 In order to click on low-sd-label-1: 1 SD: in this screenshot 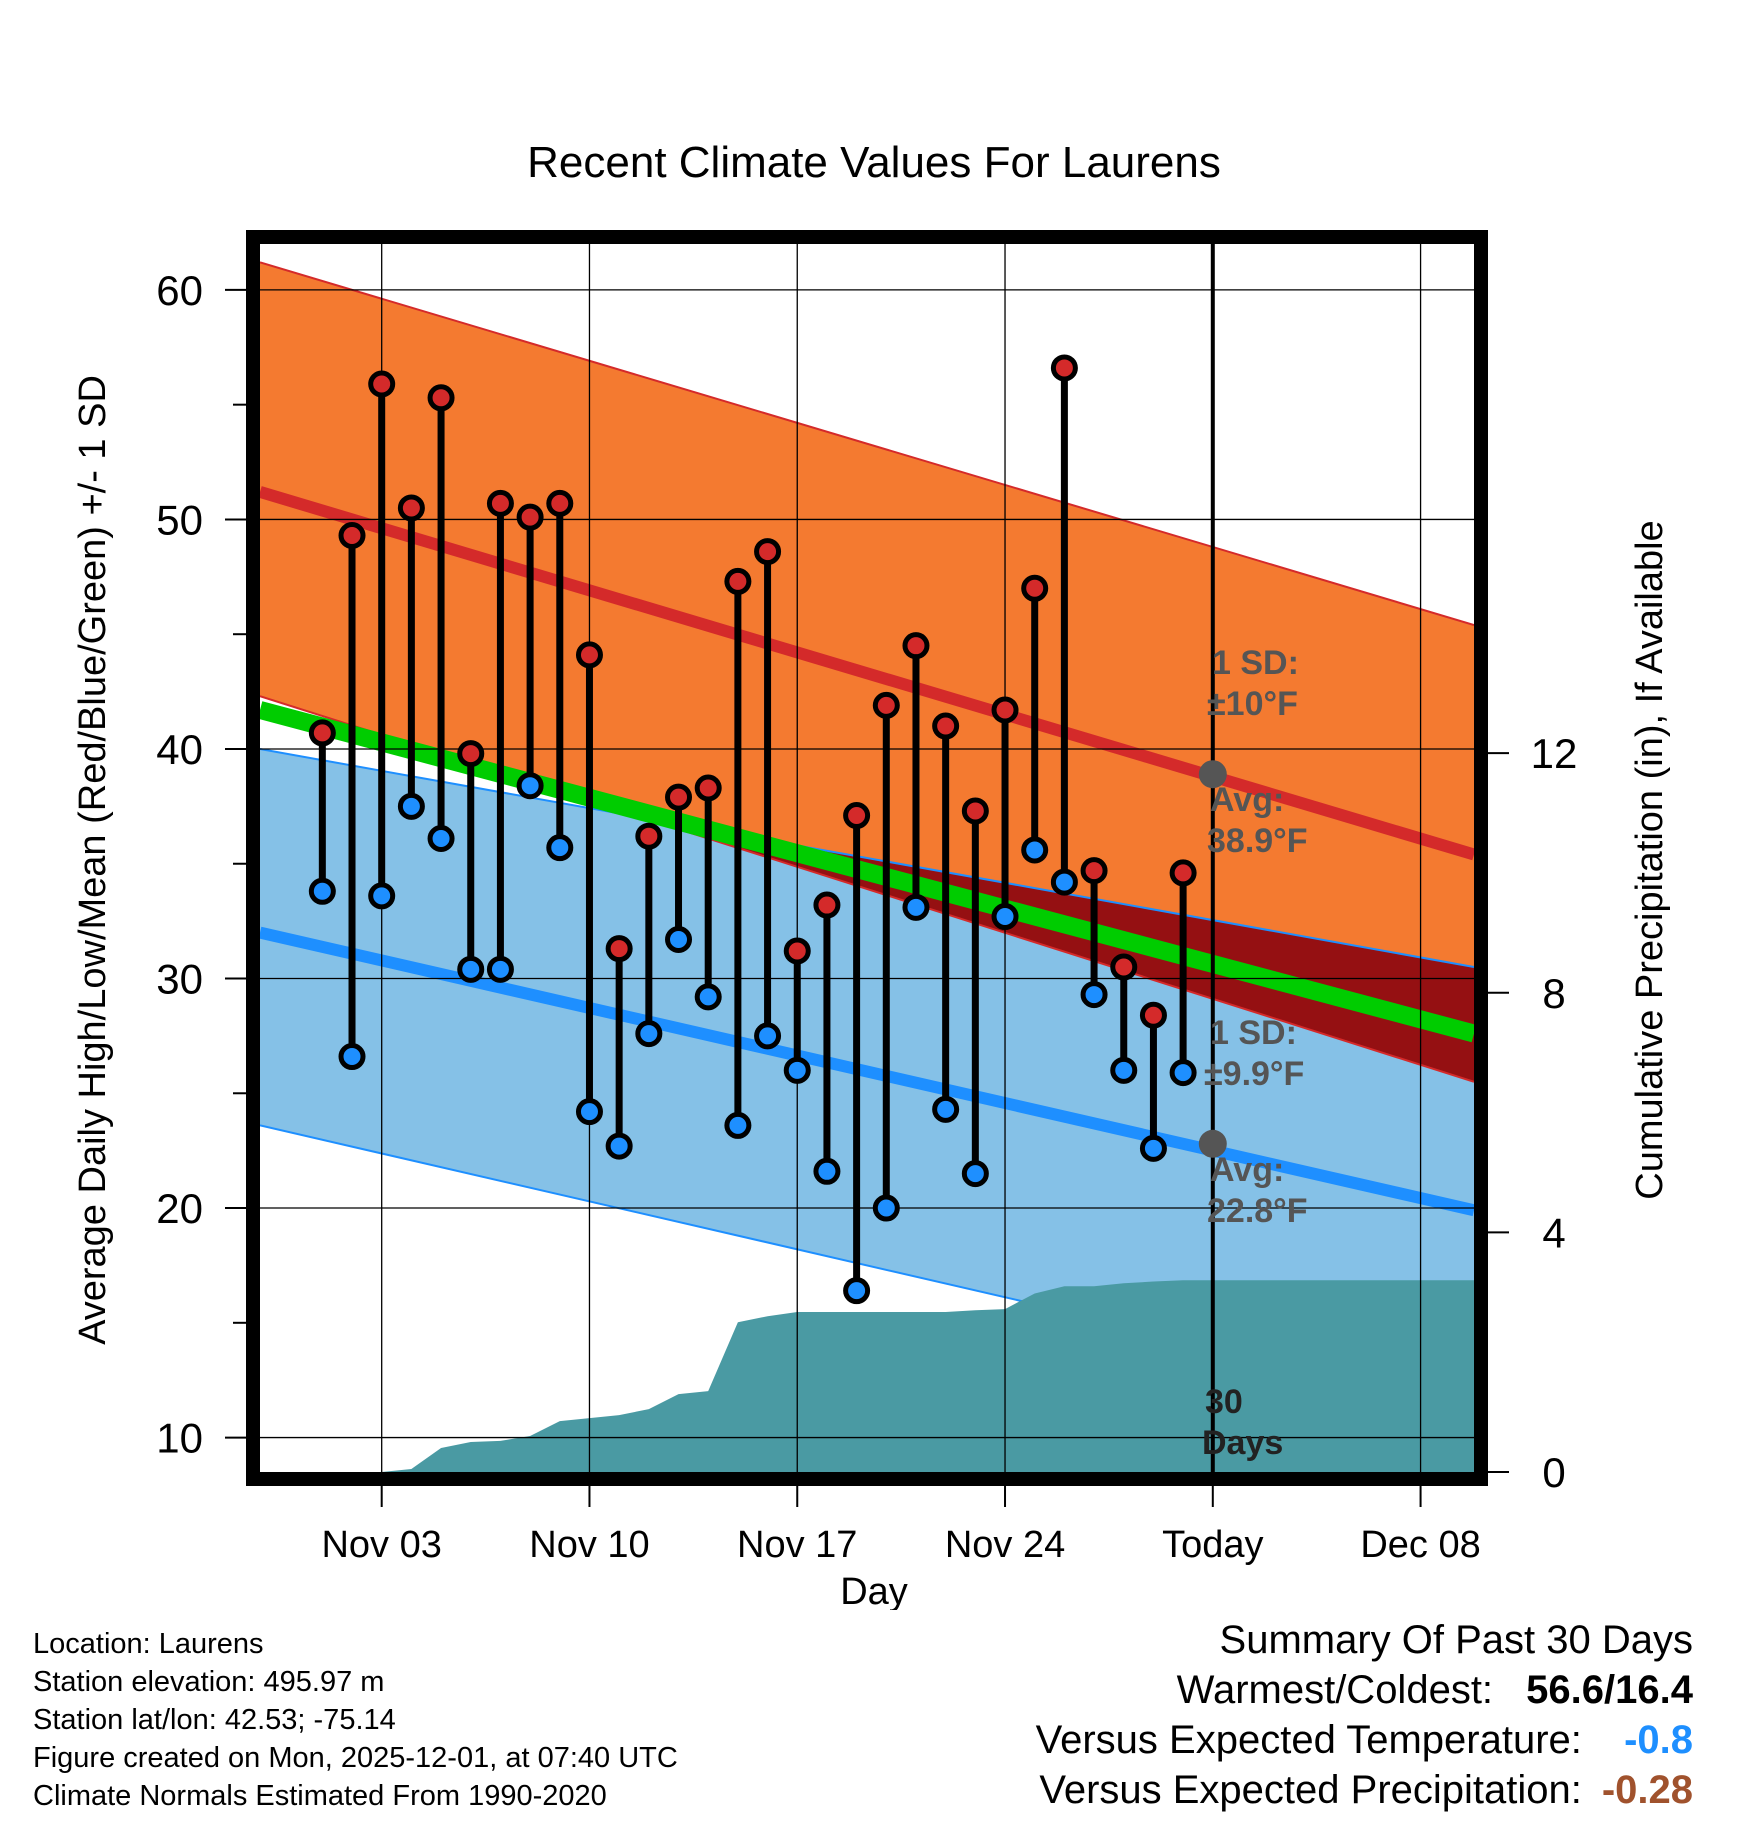, I will do `click(1253, 1033)`.